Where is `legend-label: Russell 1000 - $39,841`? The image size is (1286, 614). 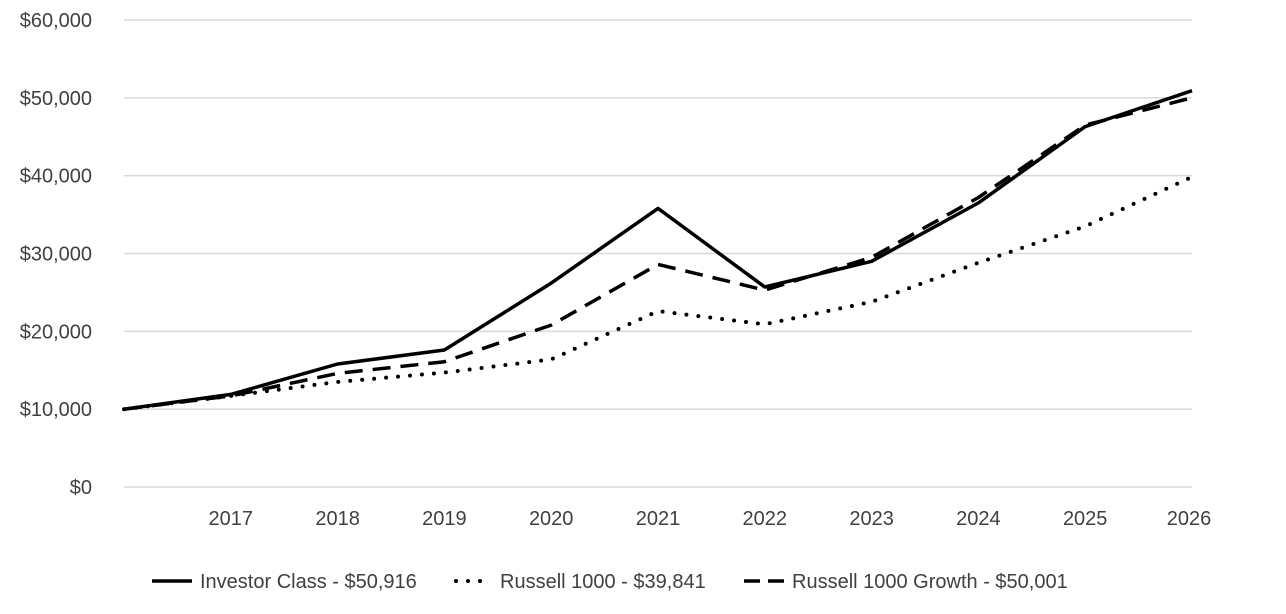 legend-label: Russell 1000 - $39,841 is located at coordinates (603, 582).